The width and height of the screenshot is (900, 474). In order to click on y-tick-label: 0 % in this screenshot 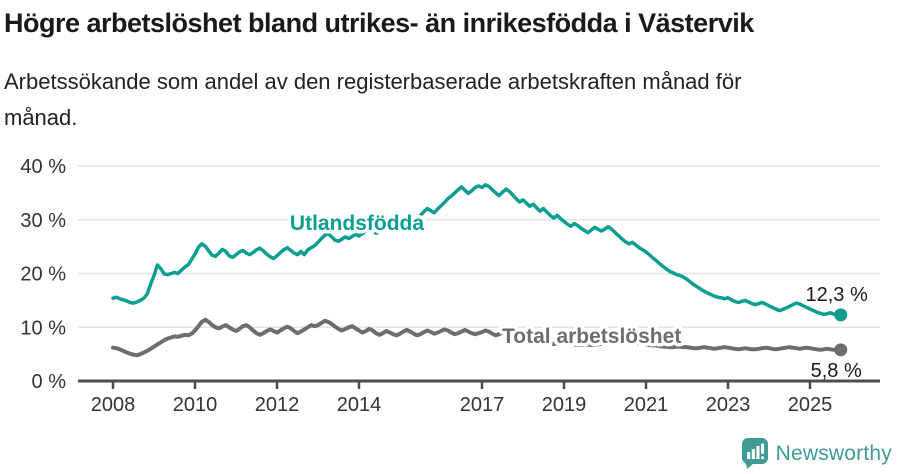, I will do `click(49, 382)`.